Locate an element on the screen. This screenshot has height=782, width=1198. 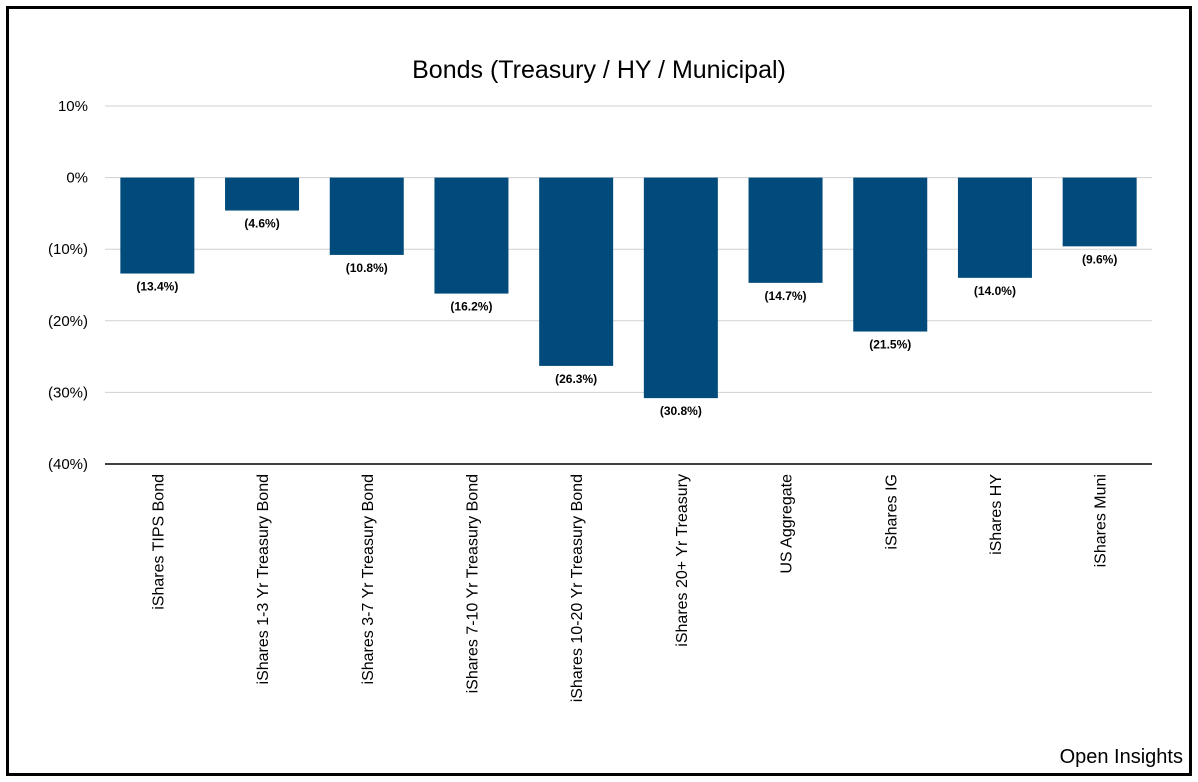
x-tick-label: iShares Muni is located at coordinates (1101, 520).